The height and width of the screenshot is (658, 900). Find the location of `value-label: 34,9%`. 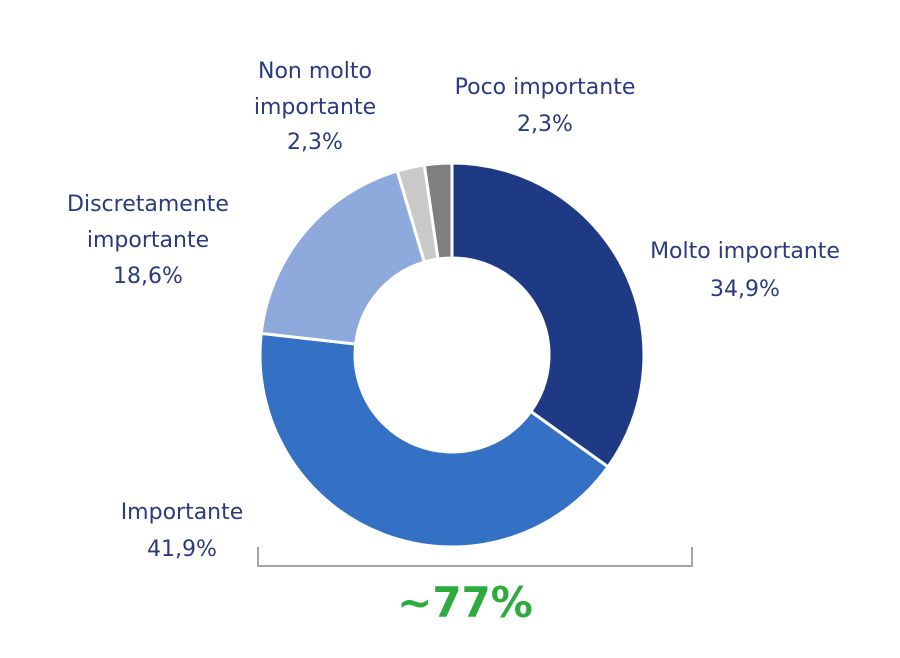

value-label: 34,9% is located at coordinates (745, 289).